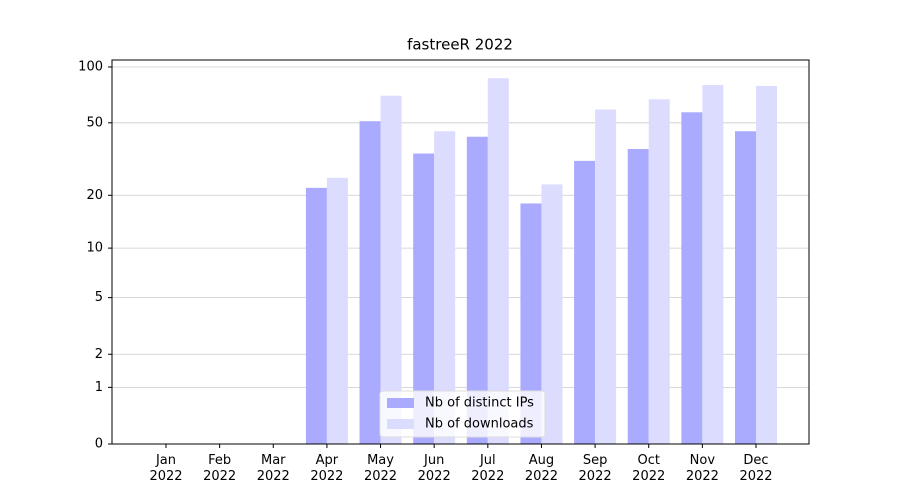  I want to click on y-tick-label: 5, so click(99, 297).